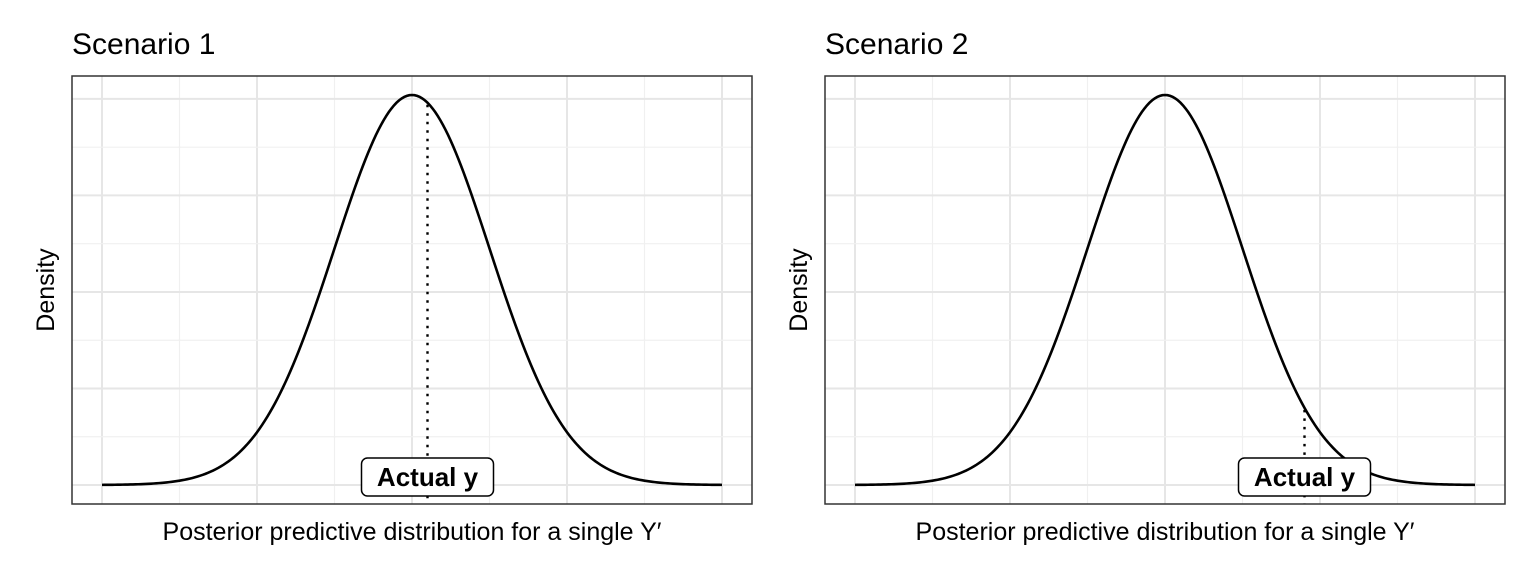 This screenshot has height=576, width=1536. I want to click on panel-title: Scenario 1, so click(143, 44).